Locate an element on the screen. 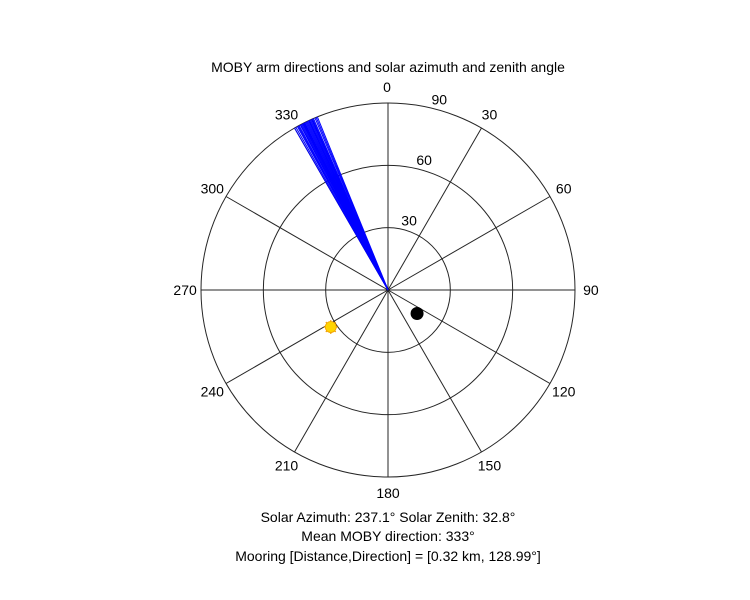 The height and width of the screenshot is (600, 750). markers is located at coordinates (373, 321).